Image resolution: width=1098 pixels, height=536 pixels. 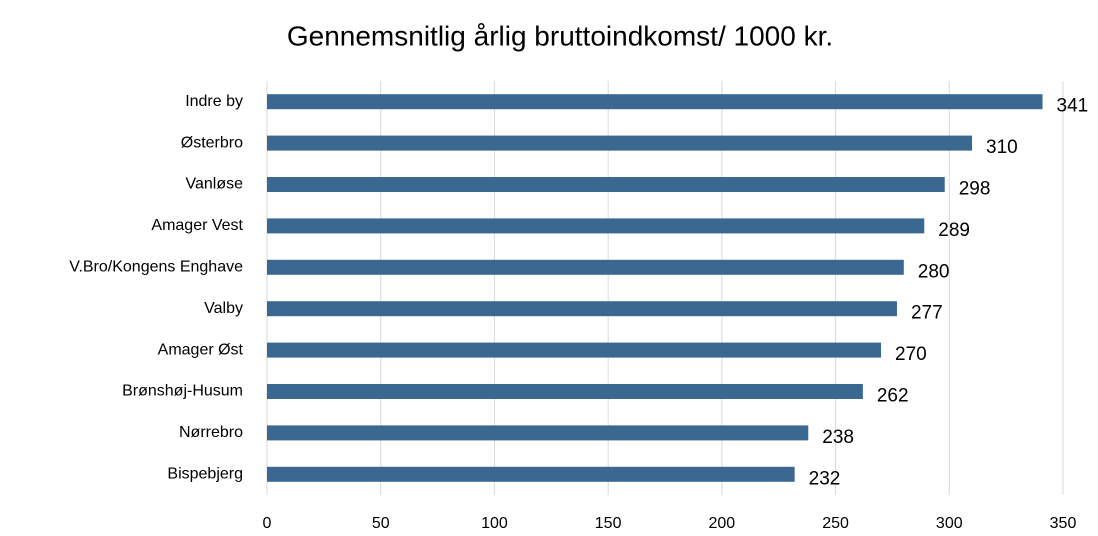 I want to click on y-tick-label: Indre by, so click(x=214, y=101).